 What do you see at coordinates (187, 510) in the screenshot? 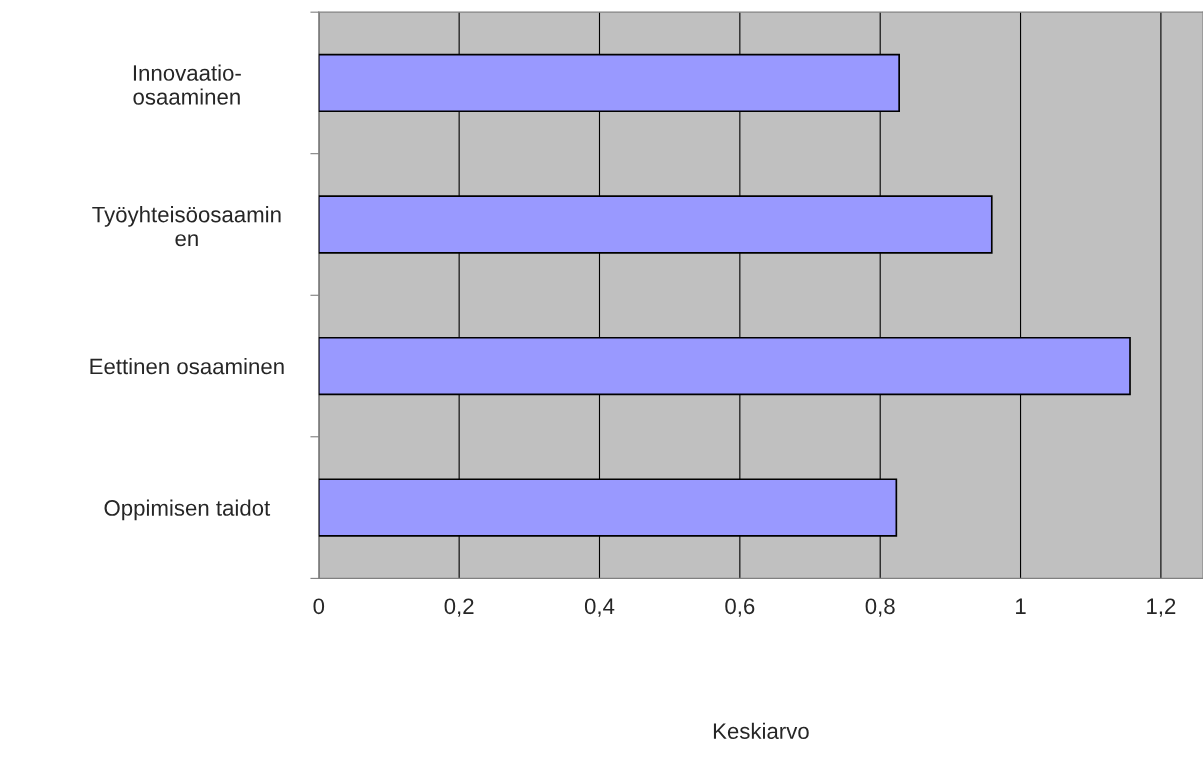
I see `y-tick-label: Oppimisen taidot` at bounding box center [187, 510].